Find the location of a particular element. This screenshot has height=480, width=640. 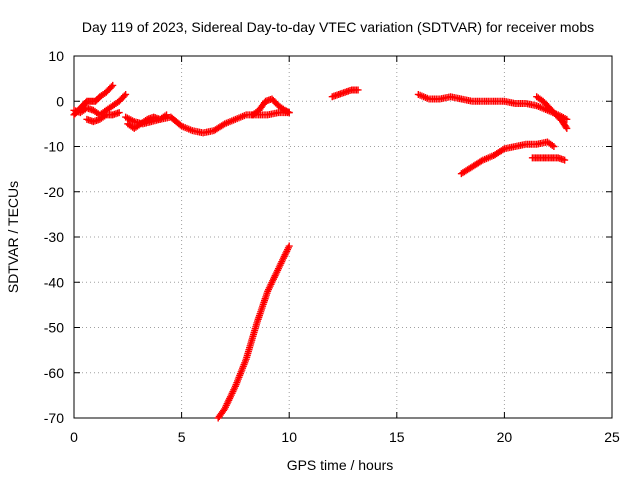

x-tick-label: 10 is located at coordinates (289, 437).